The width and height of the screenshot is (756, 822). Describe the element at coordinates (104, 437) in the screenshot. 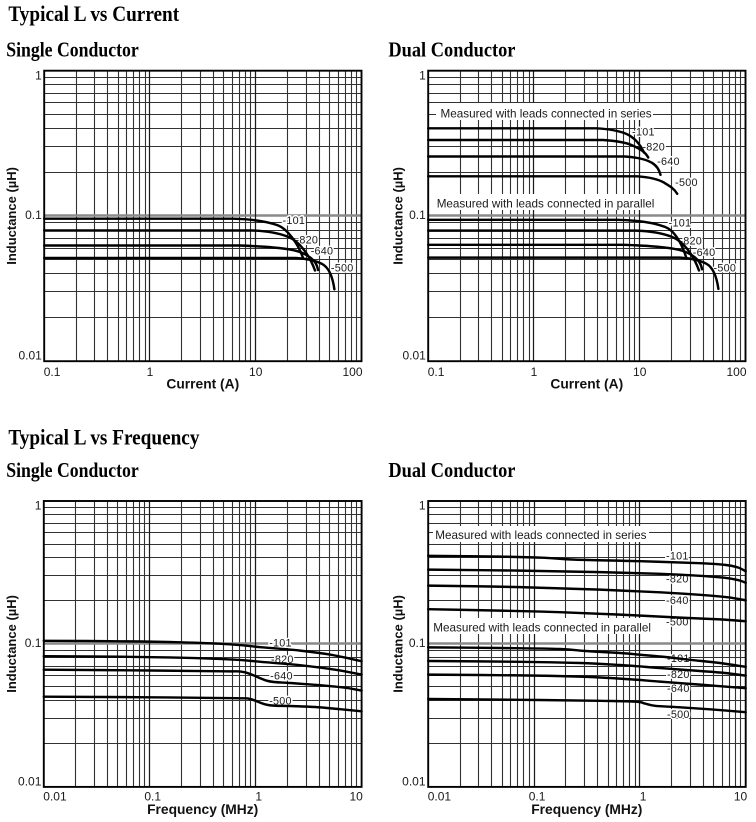

I see `svg-text: Typical L vs Frequency` at that location.